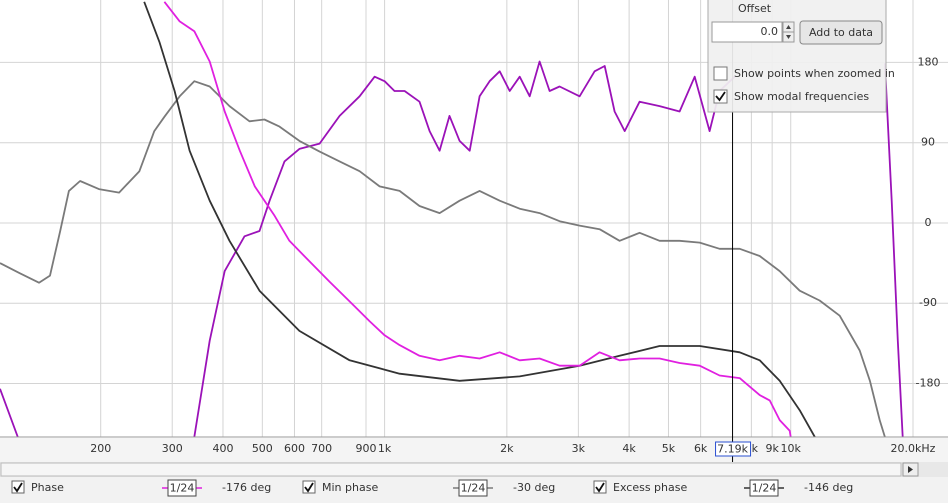 The image size is (948, 503). What do you see at coordinates (262, 448) in the screenshot?
I see `x-tick-label: 500` at bounding box center [262, 448].